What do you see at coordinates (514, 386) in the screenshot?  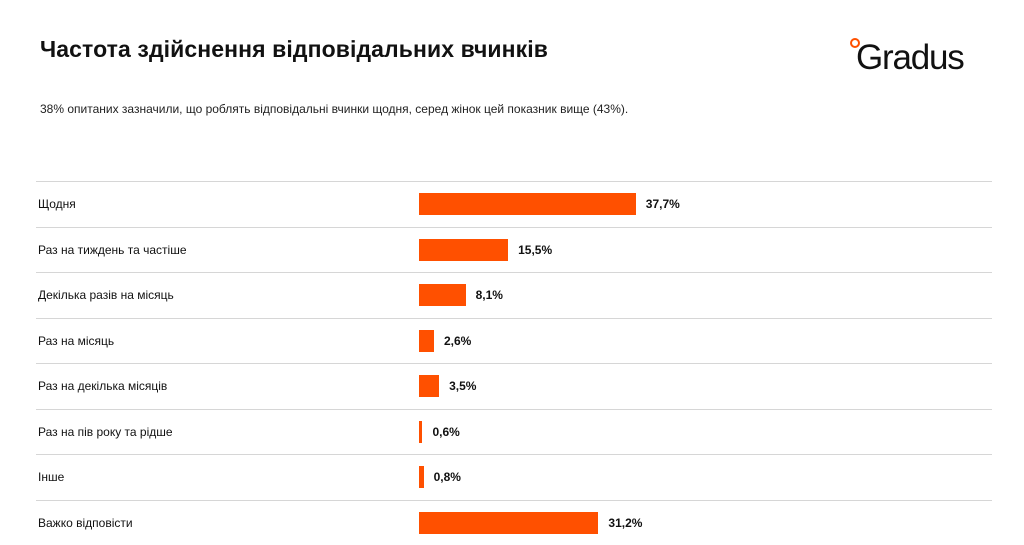 I see `bar-row: Раз на декілька місяців 3,5%` at bounding box center [514, 386].